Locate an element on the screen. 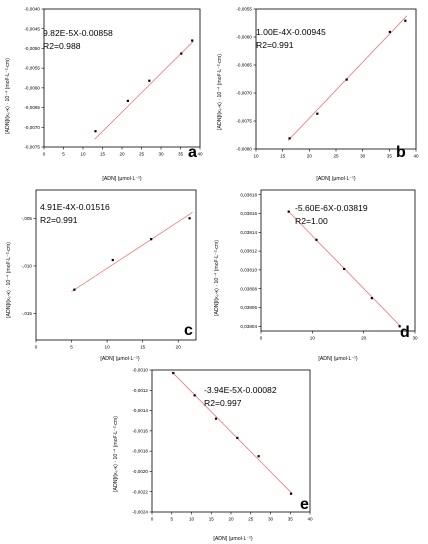 The height and width of the screenshot is (544, 428). chart-a-y-tick-label: -0,0060 is located at coordinates (32, 87).